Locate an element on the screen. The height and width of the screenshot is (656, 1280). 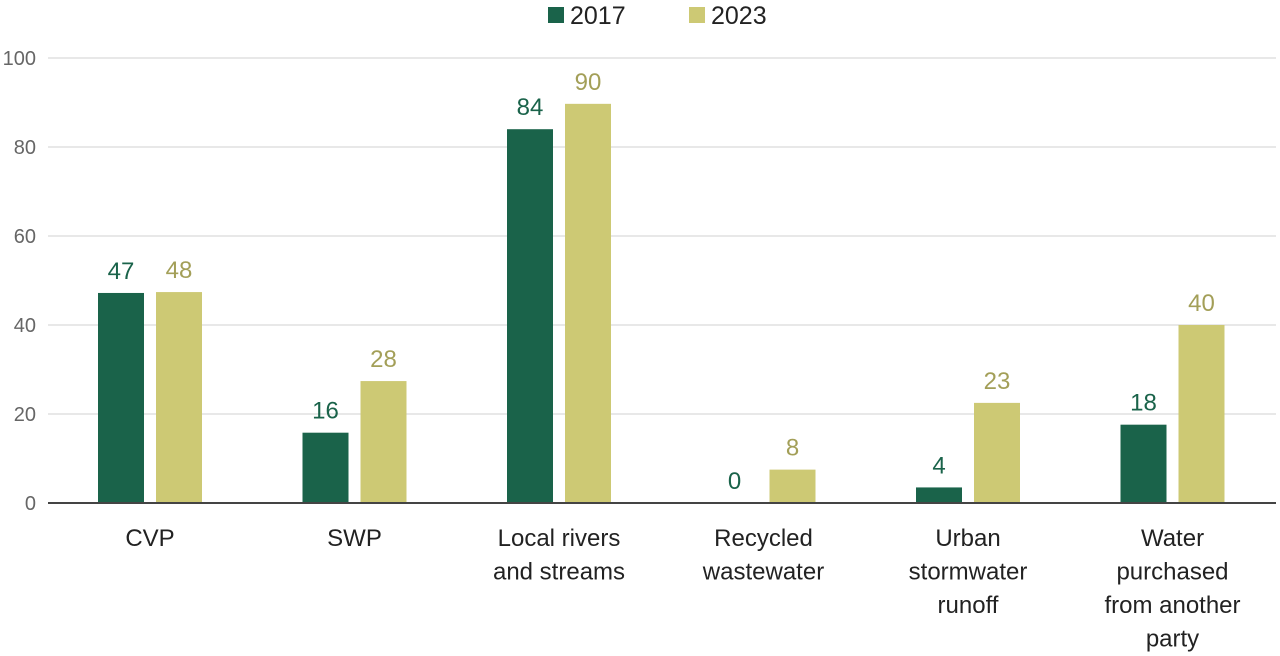
x-tick-label-line: from another is located at coordinates (1172, 605).